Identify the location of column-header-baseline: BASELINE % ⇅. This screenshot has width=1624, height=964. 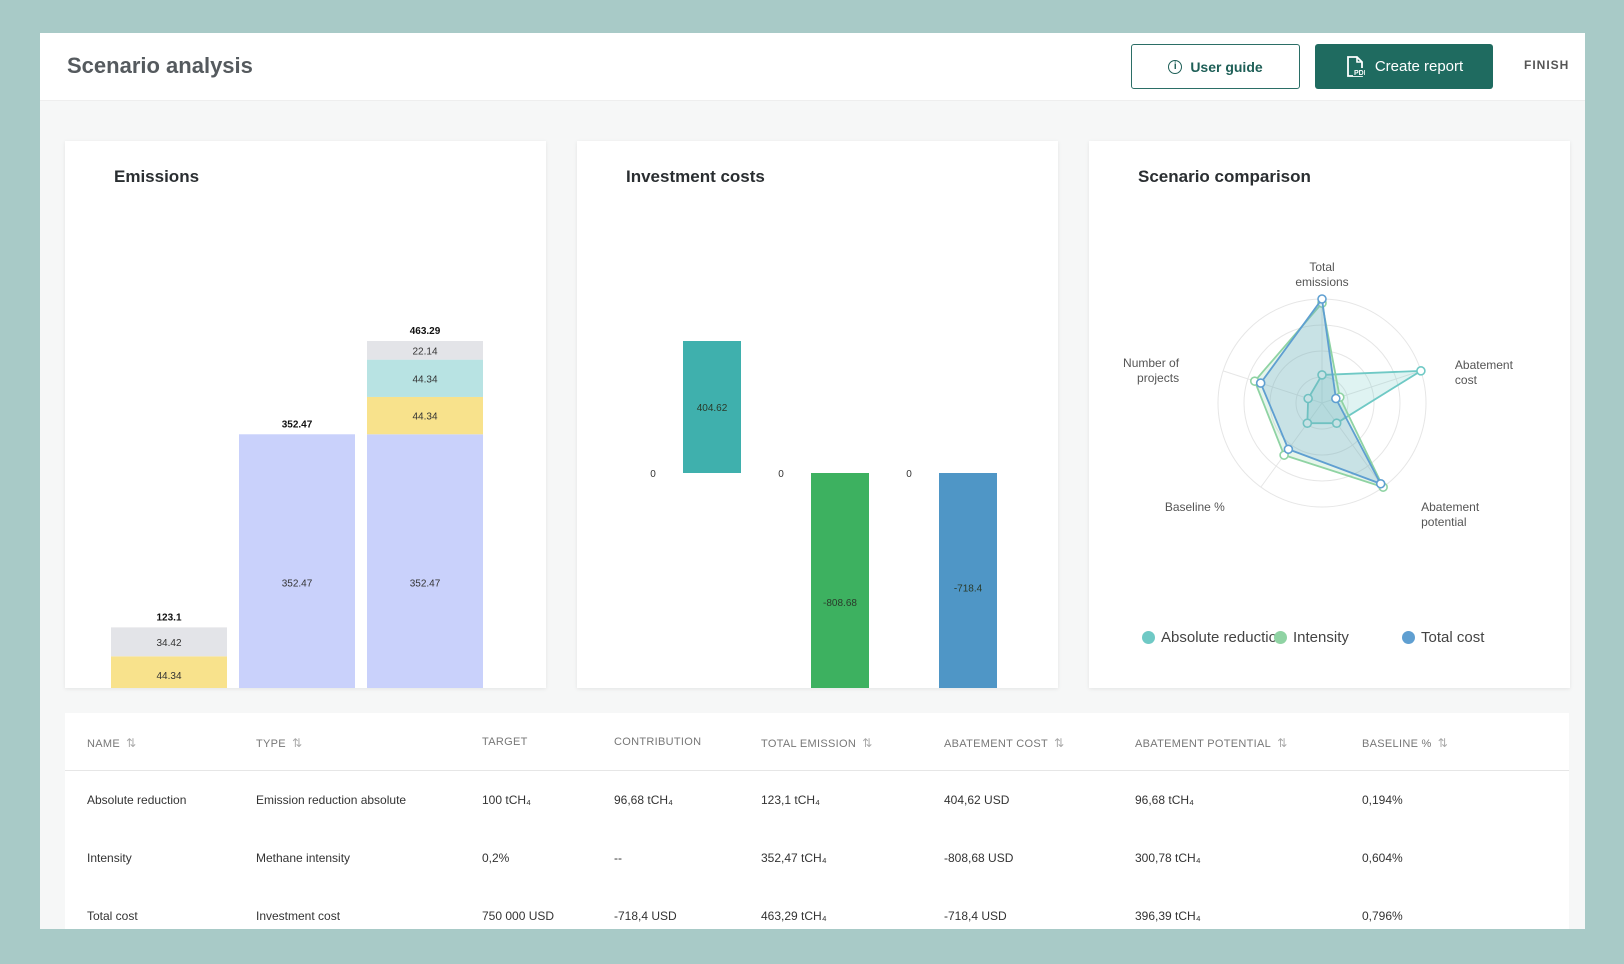
(1405, 743).